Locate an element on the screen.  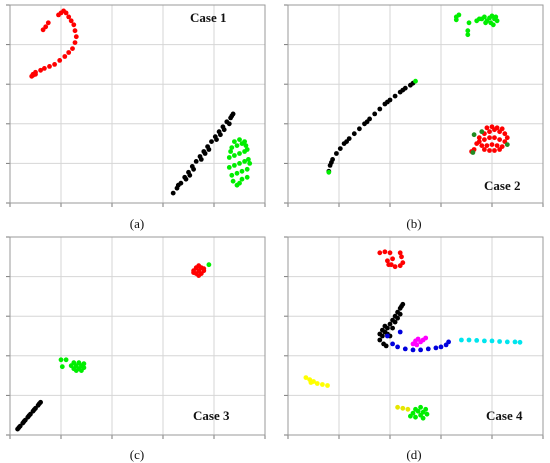
panel-caption: (a) is located at coordinates (137, 223).